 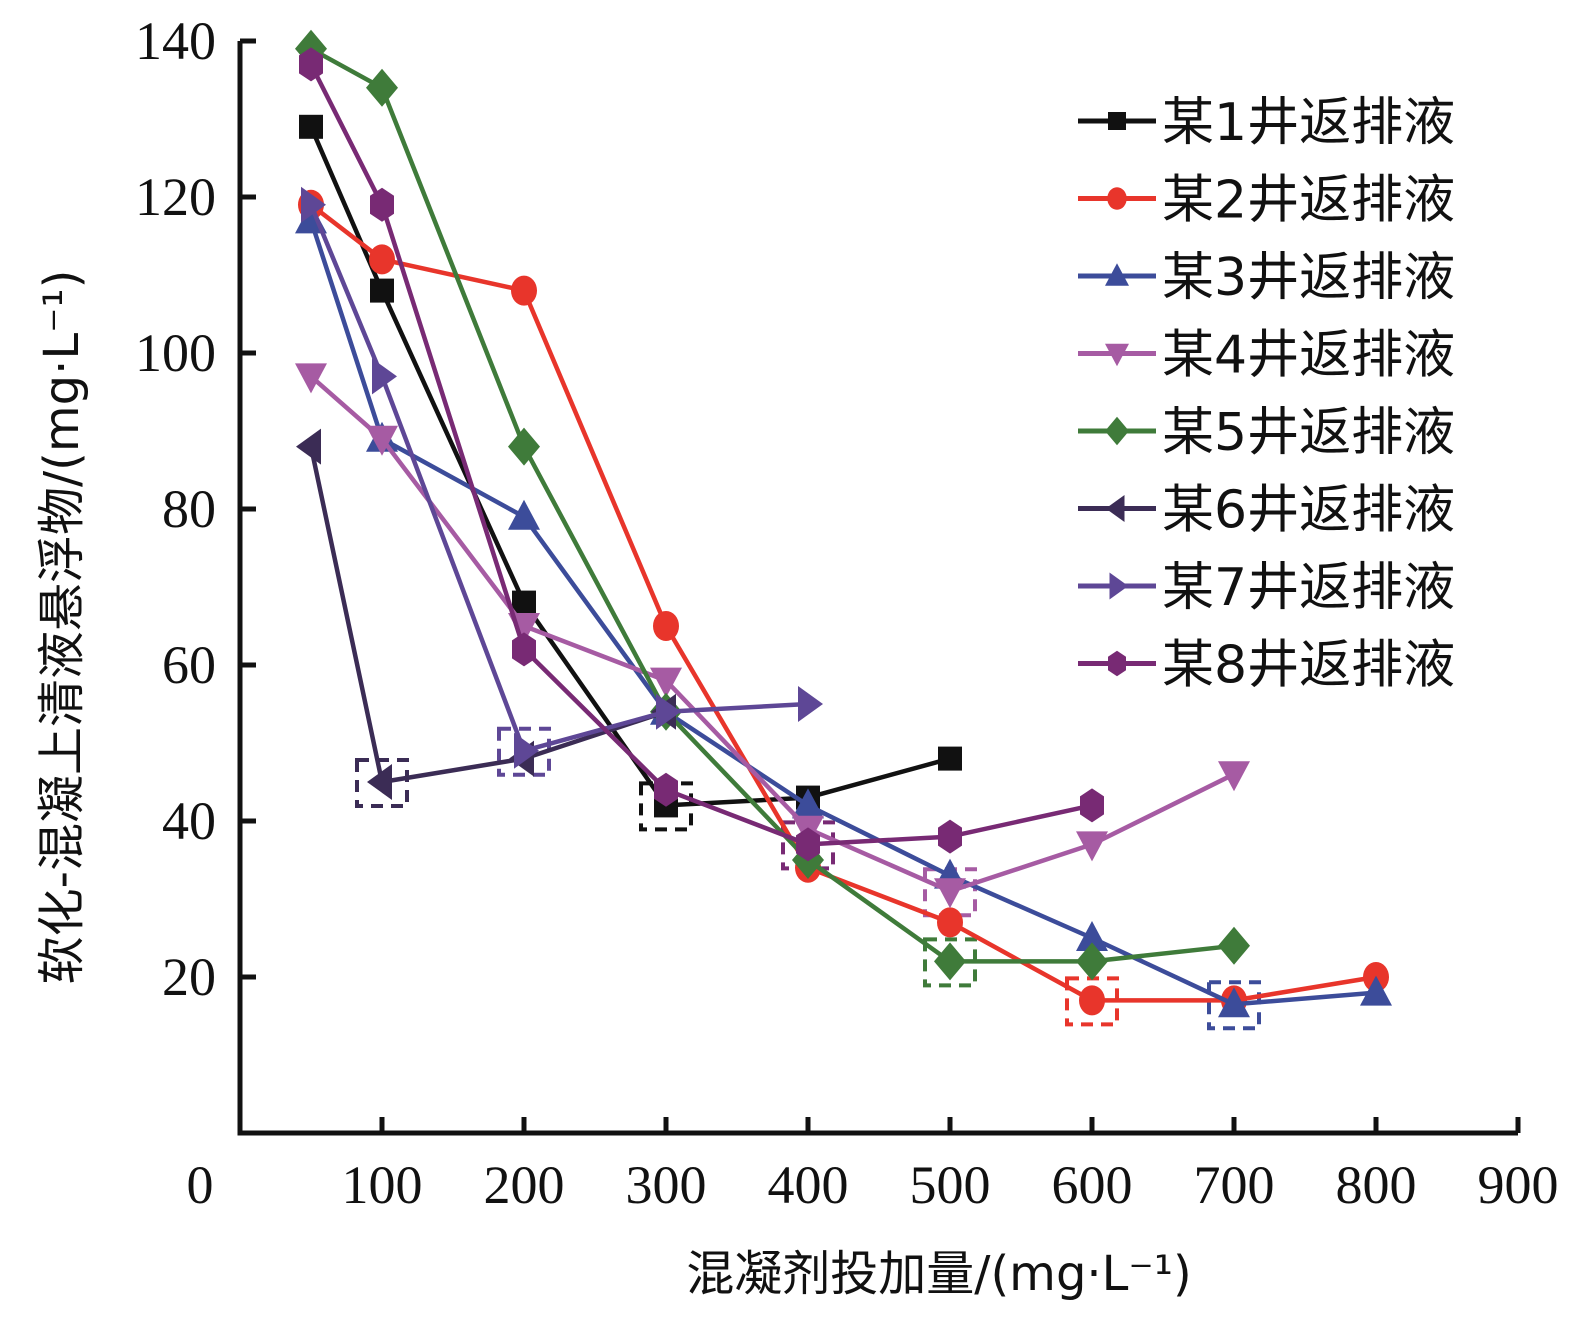 I want to click on x-tick-label: 100, so click(x=382, y=1185).